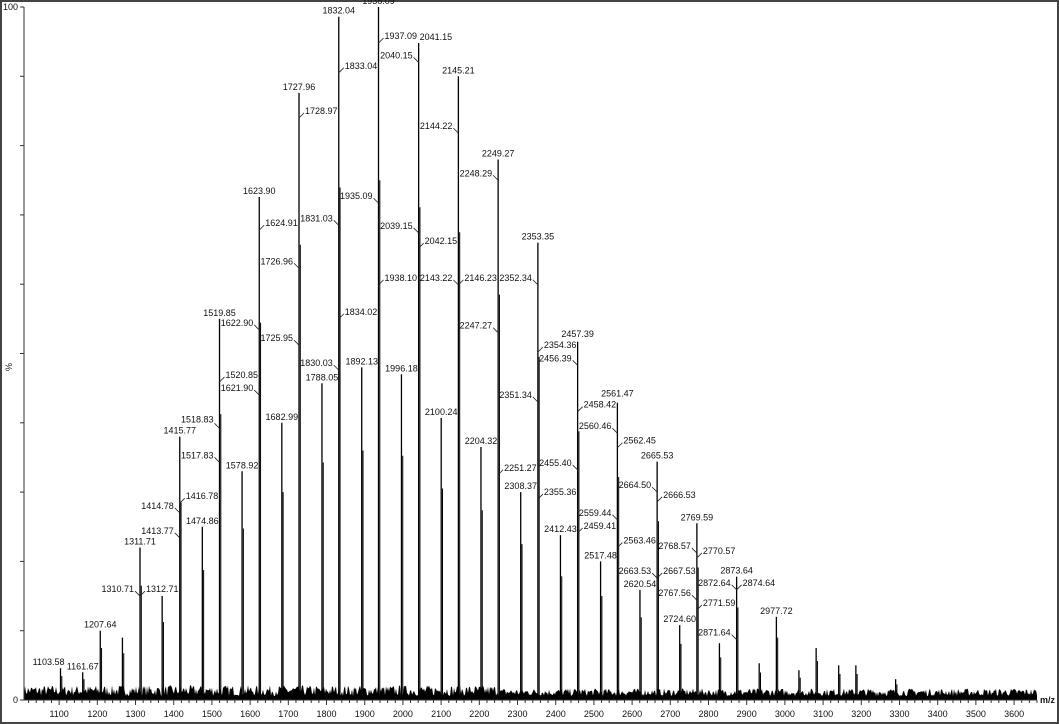 Image resolution: width=1059 pixels, height=724 pixels. What do you see at coordinates (237, 323) in the screenshot?
I see `isotope-label: 1622.90` at bounding box center [237, 323].